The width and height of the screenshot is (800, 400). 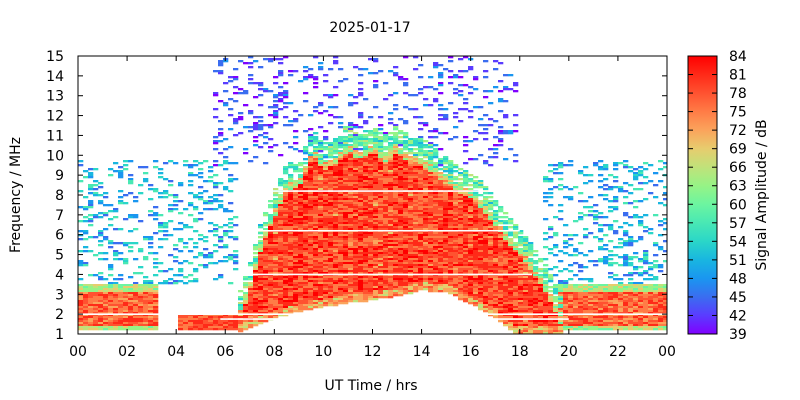 What do you see at coordinates (738, 261) in the screenshot?
I see `colorbar-tick-label: 51` at bounding box center [738, 261].